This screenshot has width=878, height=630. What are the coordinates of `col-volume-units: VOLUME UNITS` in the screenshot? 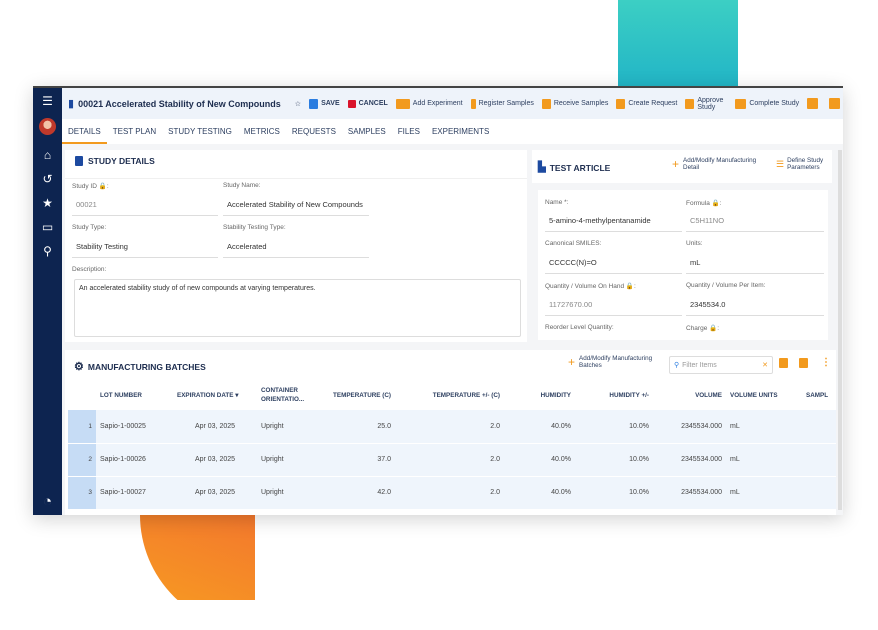 It's located at (754, 395).